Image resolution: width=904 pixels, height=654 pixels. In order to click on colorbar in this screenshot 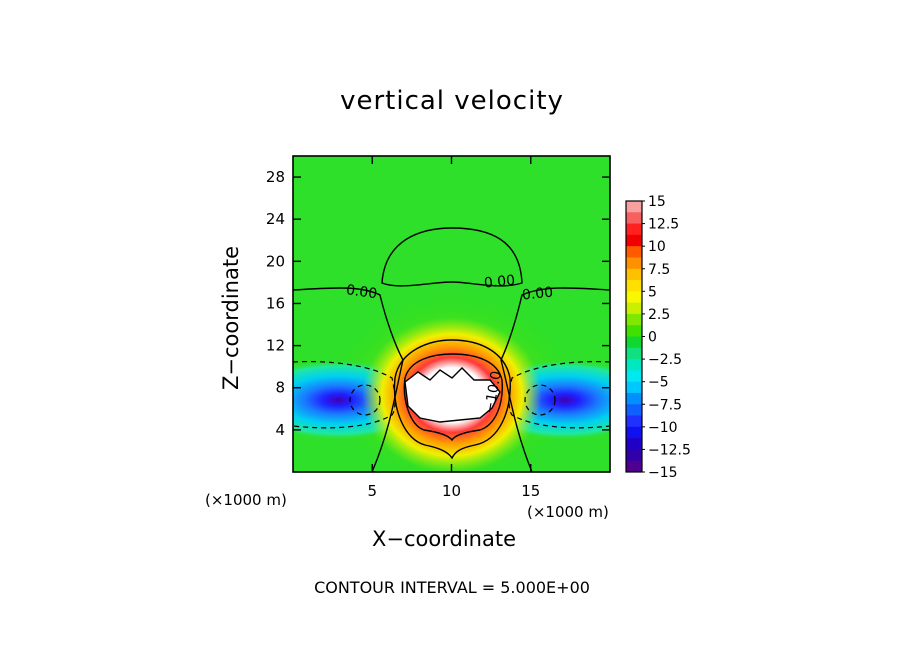, I will do `click(634, 336)`.